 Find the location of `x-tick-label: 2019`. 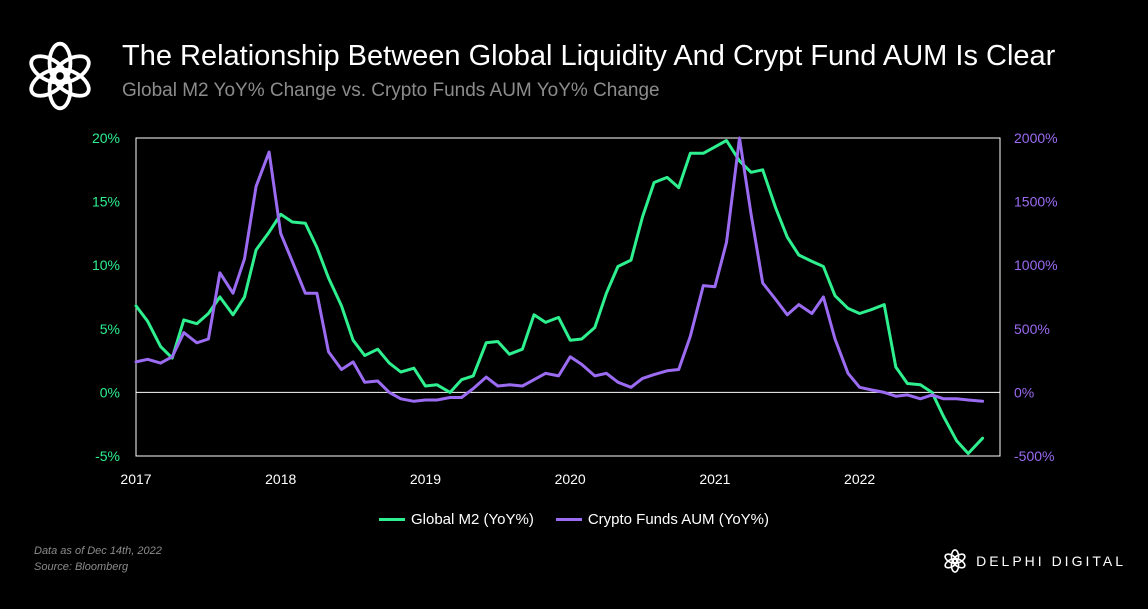

x-tick-label: 2019 is located at coordinates (425, 479).